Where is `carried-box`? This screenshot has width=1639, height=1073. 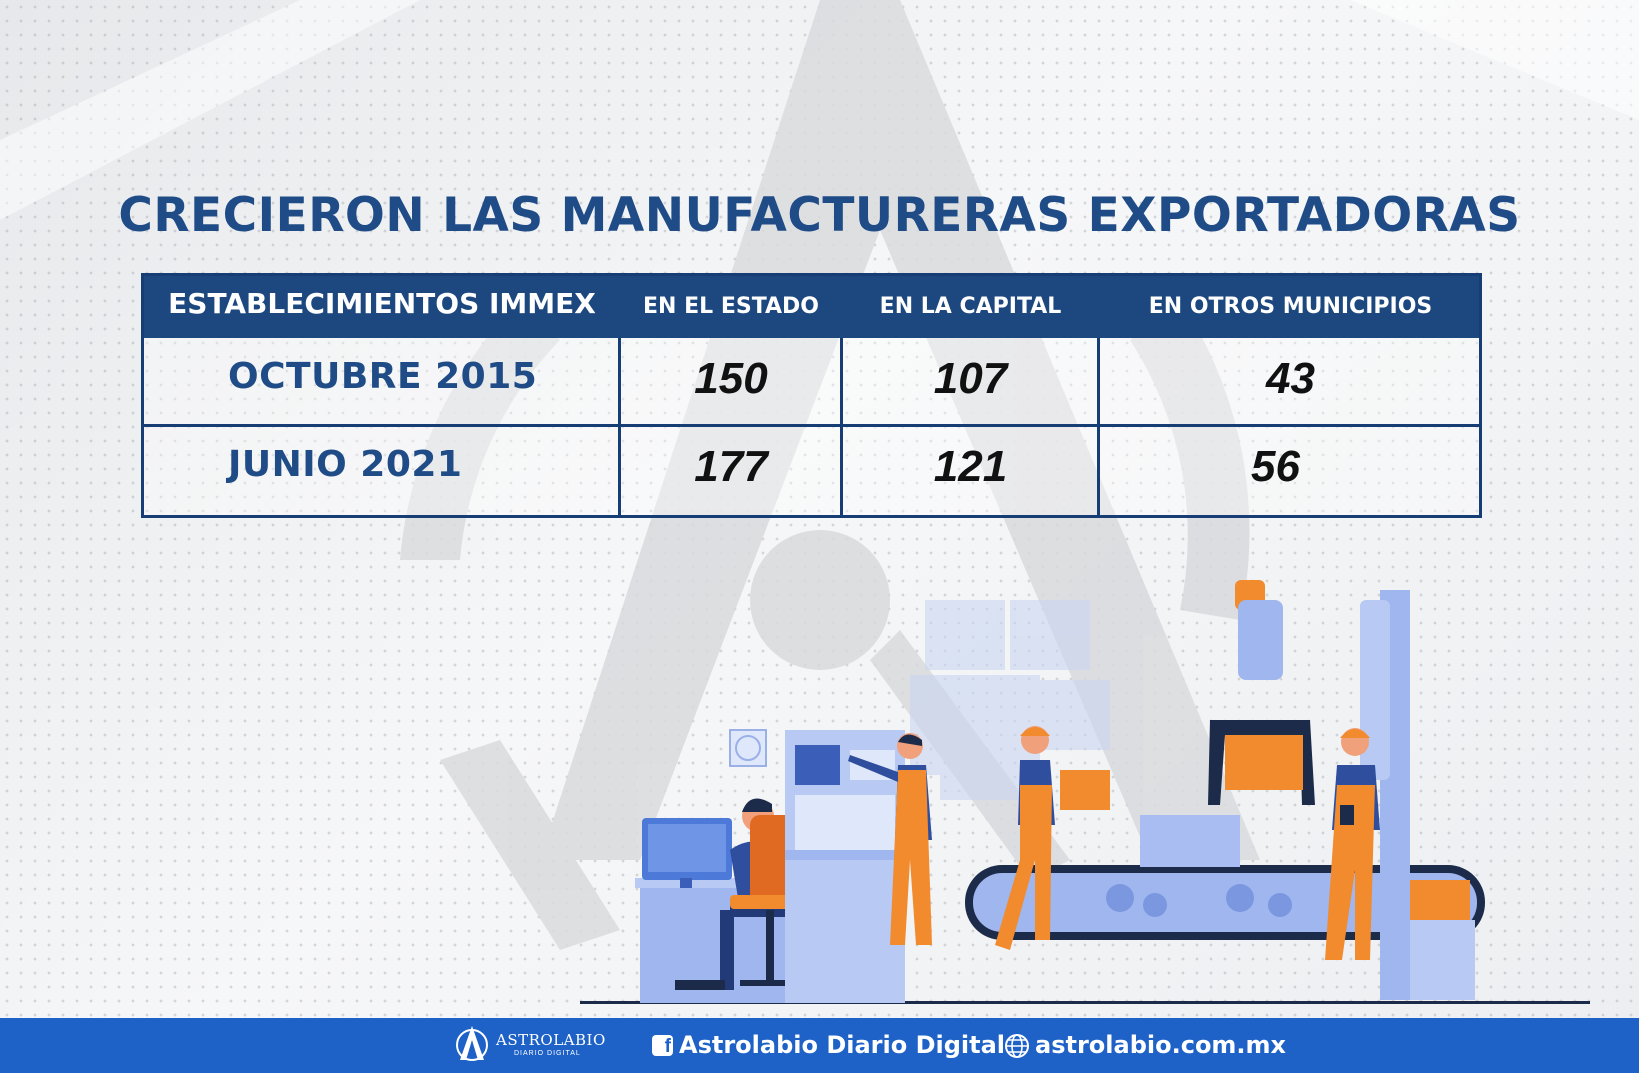
carried-box is located at coordinates (1085, 790).